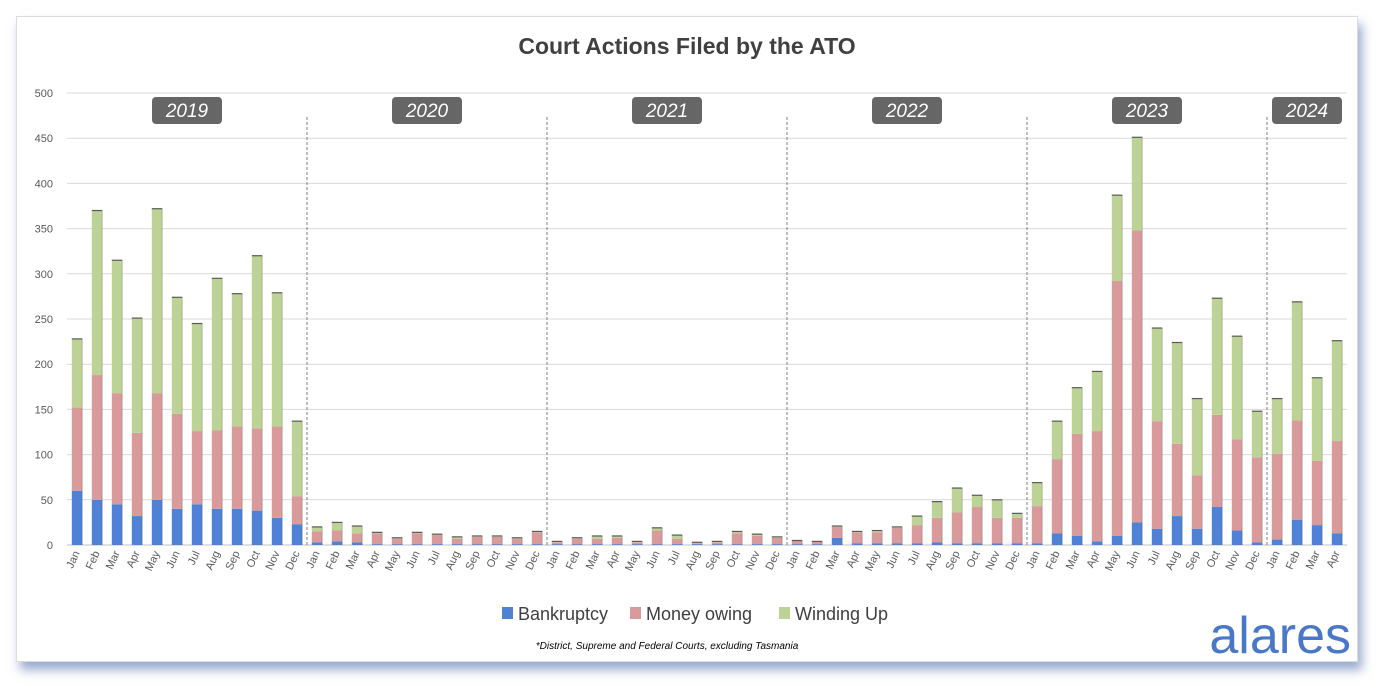  Describe the element at coordinates (44, 94) in the screenshot. I see `y-tick-label: 500` at that location.